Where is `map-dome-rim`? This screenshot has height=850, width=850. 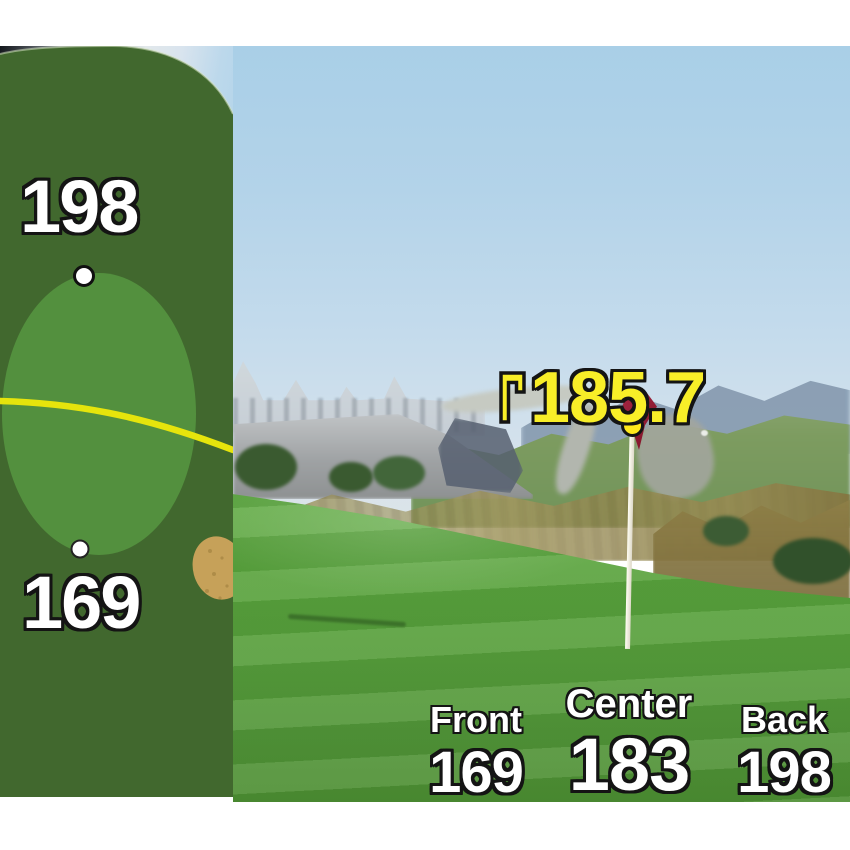 map-dome-rim is located at coordinates (117, 79).